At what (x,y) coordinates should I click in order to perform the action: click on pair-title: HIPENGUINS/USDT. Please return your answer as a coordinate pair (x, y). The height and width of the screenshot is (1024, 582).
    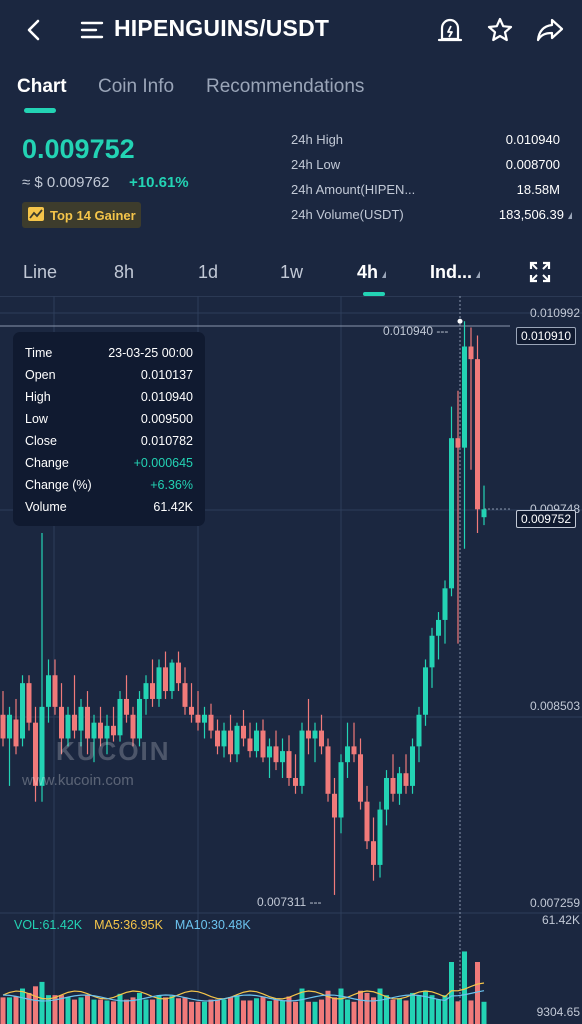
    Looking at the image, I should click on (222, 28).